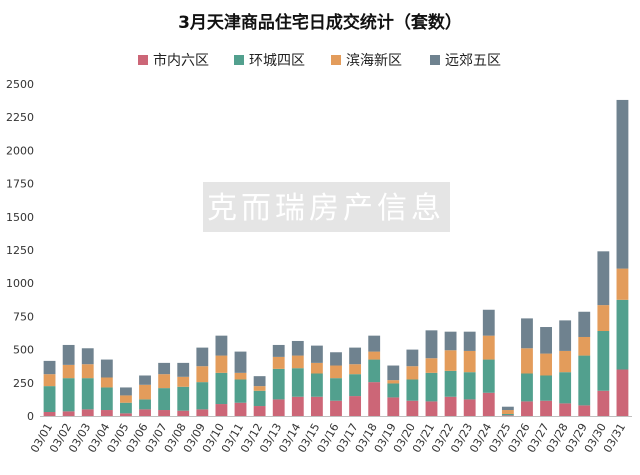  What do you see at coordinates (431, 365) in the screenshot?
I see `bar-segment-03/21-s3` at bounding box center [431, 365].